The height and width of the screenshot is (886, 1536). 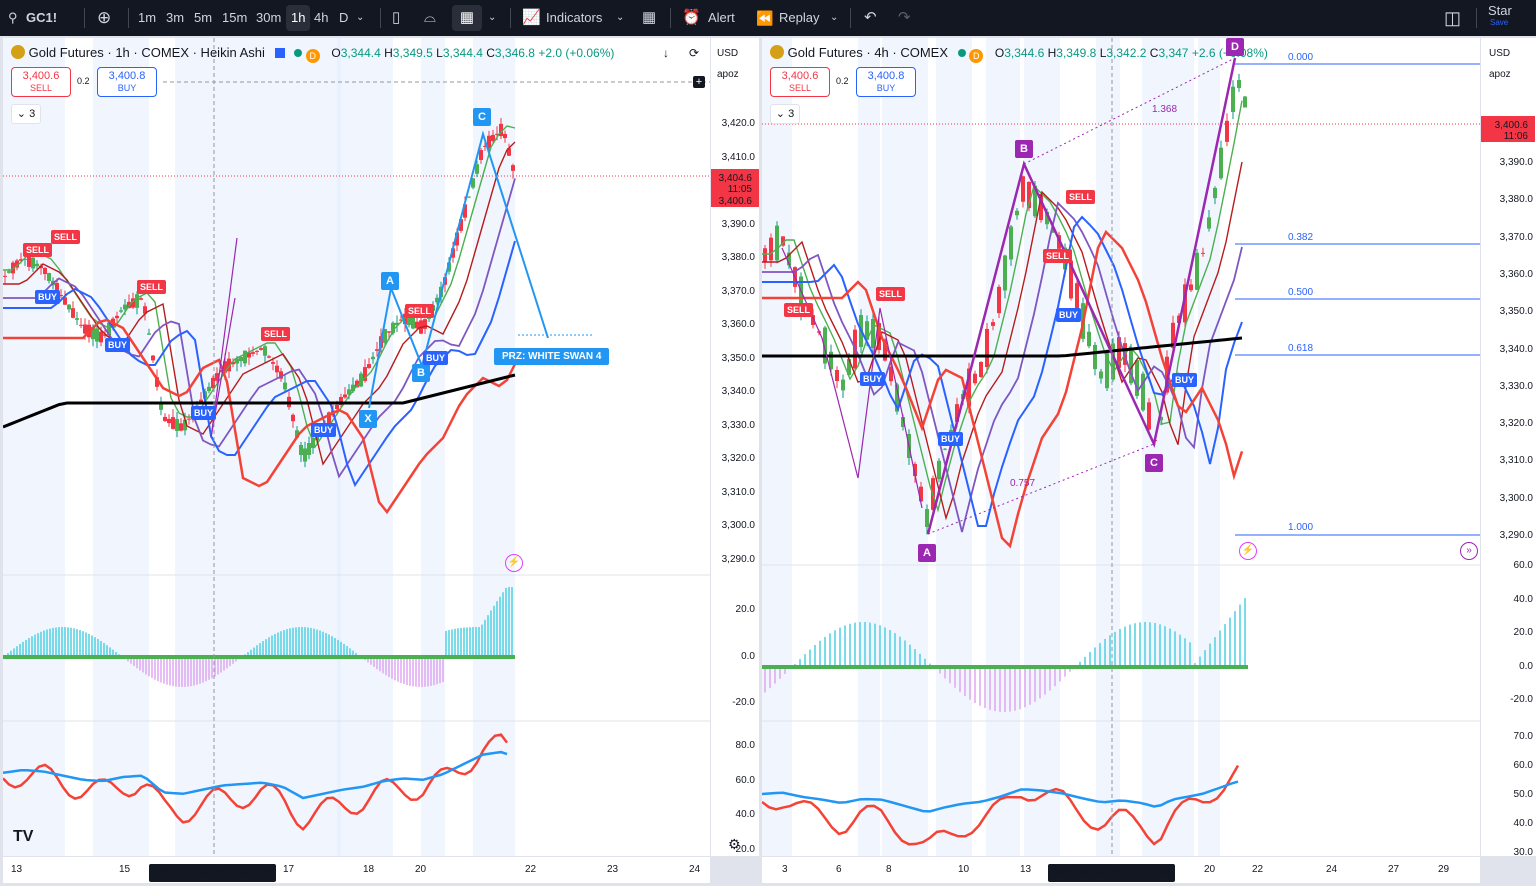 What do you see at coordinates (147, 17) in the screenshot?
I see `interval-1m: 1m` at bounding box center [147, 17].